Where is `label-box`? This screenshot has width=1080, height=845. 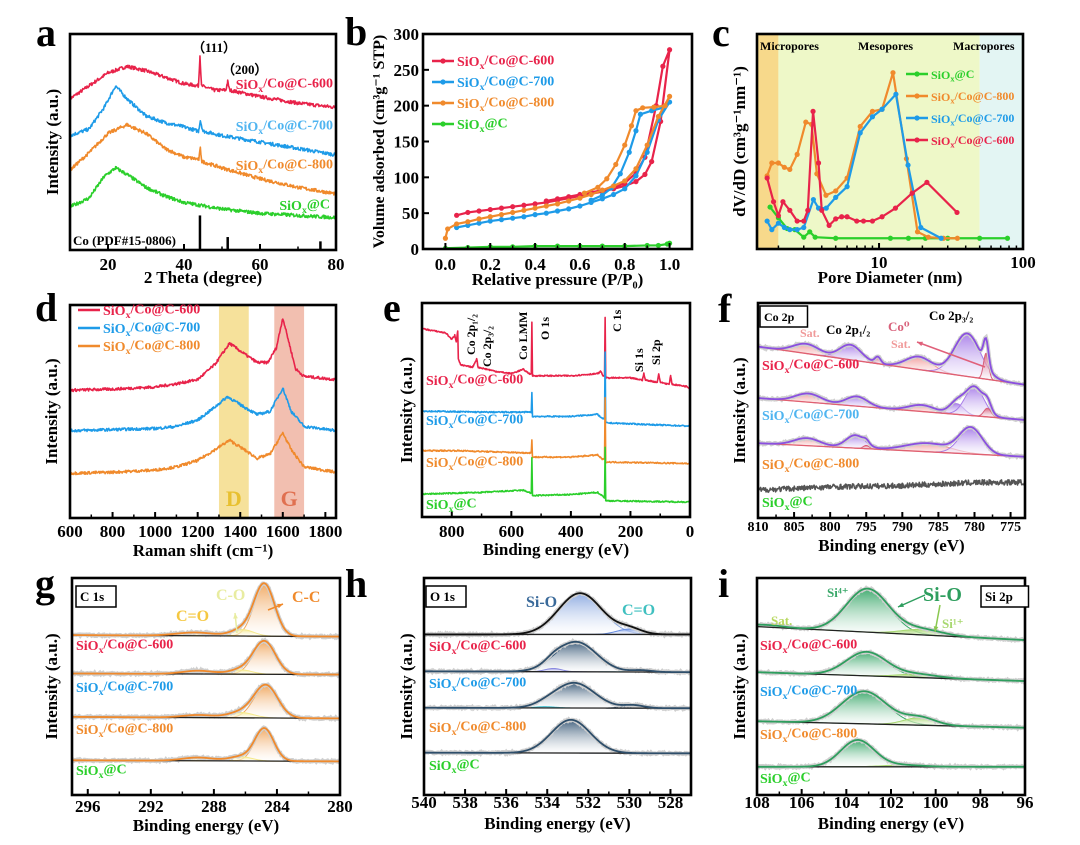 label-box is located at coordinates (446, 596).